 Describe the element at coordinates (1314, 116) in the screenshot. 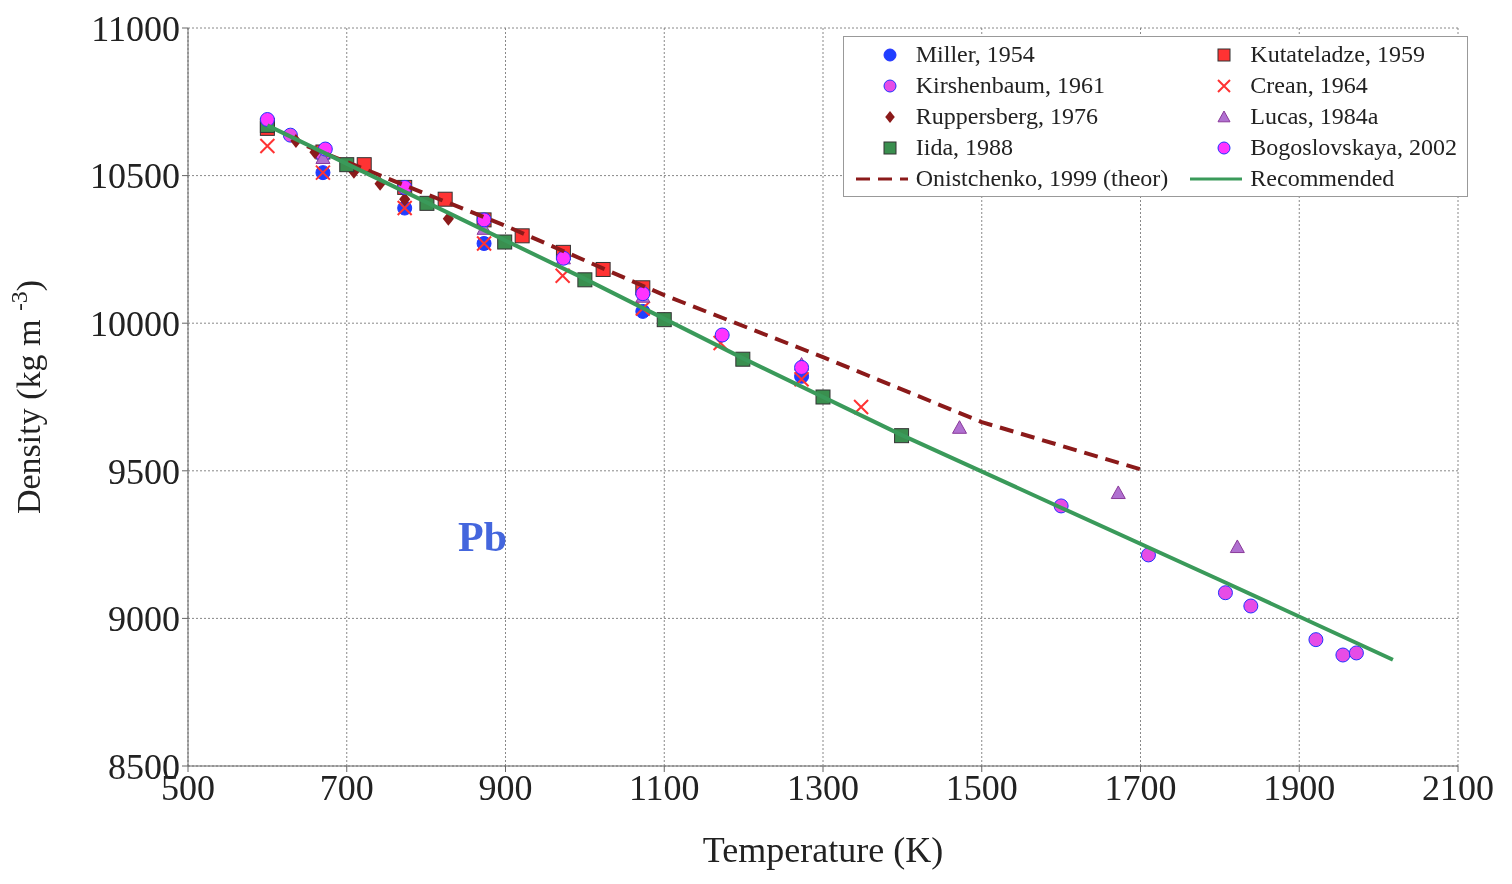

I see `legend-label: Lucas, 1984a` at that location.